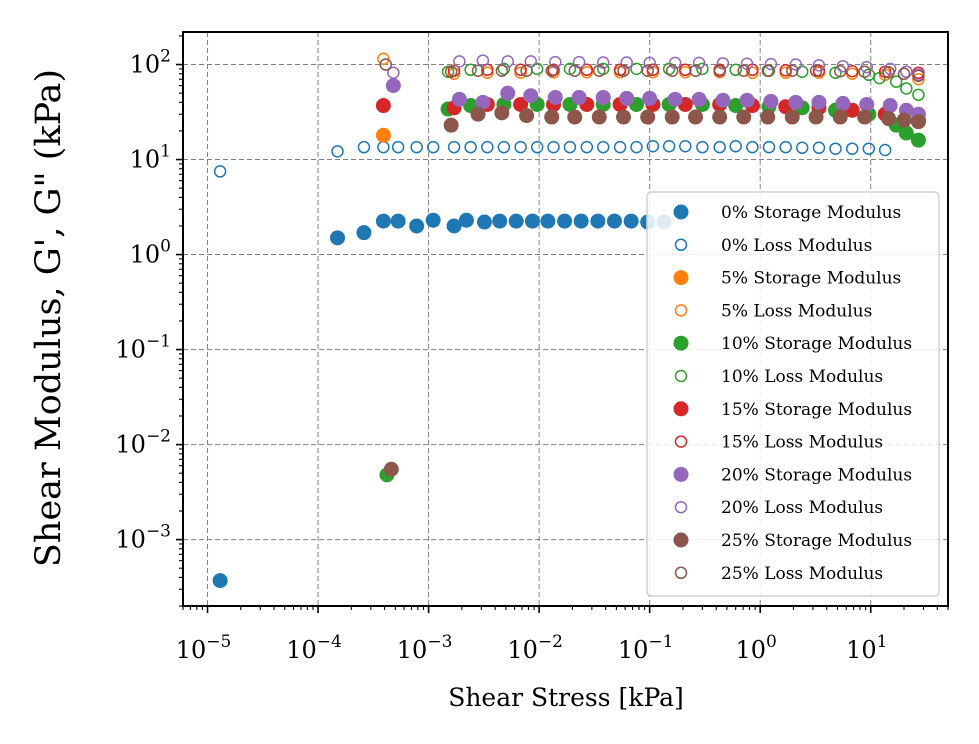 This screenshot has width=979, height=744. I want to click on x-tick-label: 10¹, so click(866, 648).